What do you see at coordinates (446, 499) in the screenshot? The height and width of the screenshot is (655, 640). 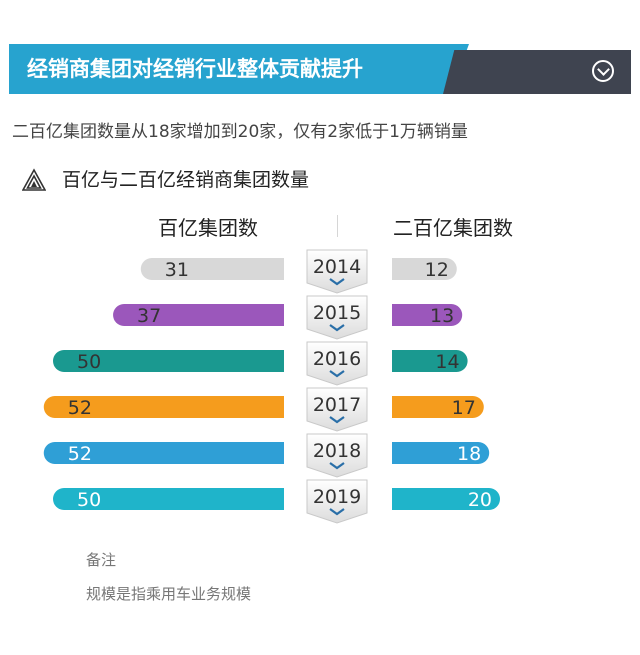 I see `bar-right-2019` at bounding box center [446, 499].